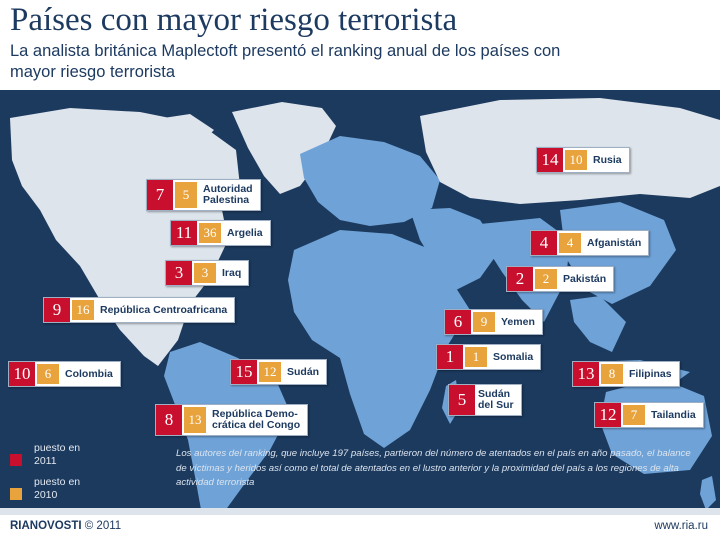 The height and width of the screenshot is (540, 720). What do you see at coordinates (169, 420) in the screenshot?
I see `rank-2011-badge: 8` at bounding box center [169, 420].